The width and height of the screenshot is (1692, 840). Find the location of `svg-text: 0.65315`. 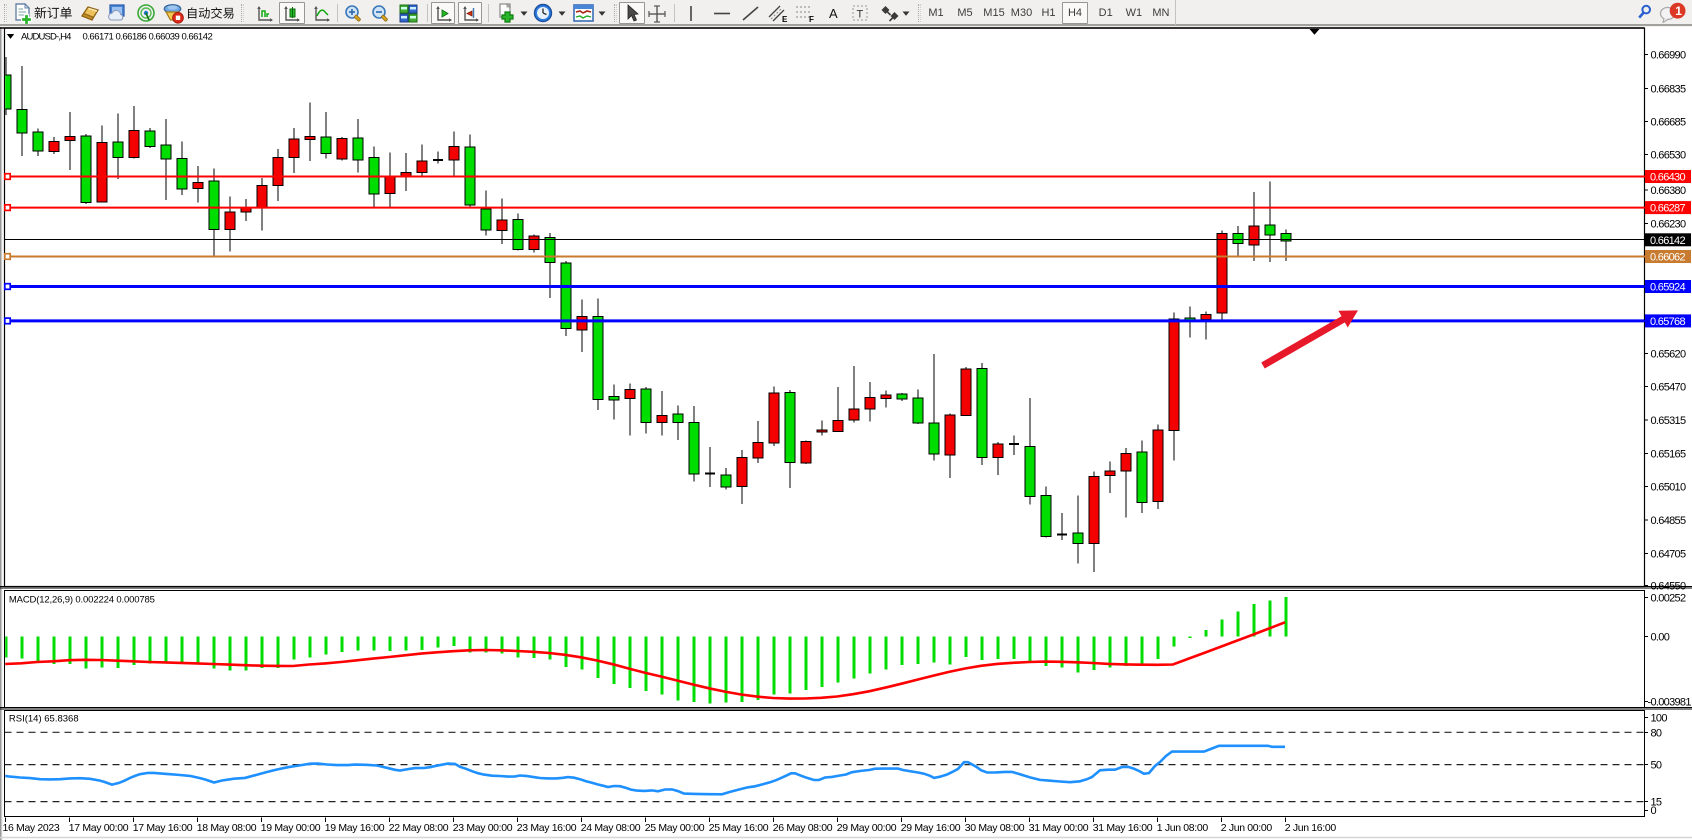

svg-text: 0.65315 is located at coordinates (1668, 421).